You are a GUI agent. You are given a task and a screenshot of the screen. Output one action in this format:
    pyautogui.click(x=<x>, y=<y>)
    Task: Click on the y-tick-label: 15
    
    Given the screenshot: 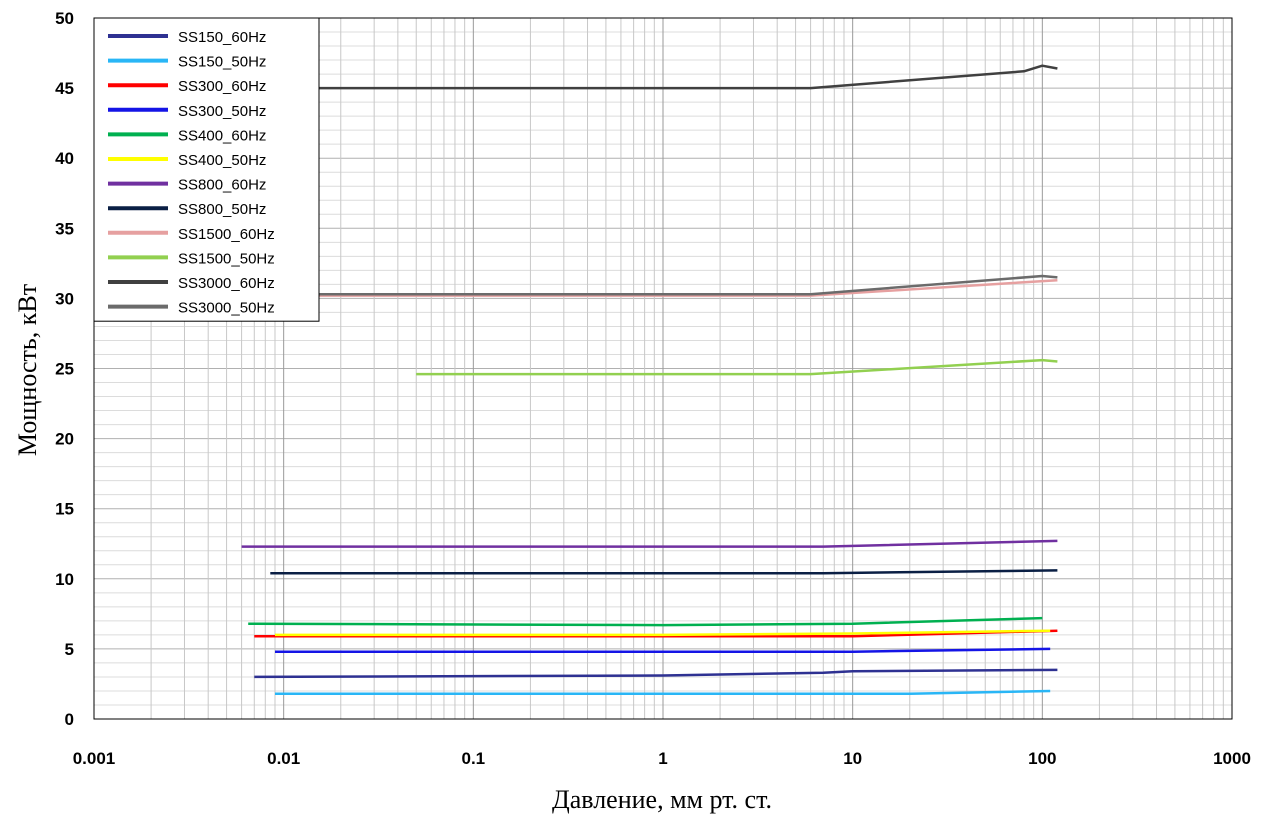 What is the action you would take?
    pyautogui.click(x=64, y=509)
    